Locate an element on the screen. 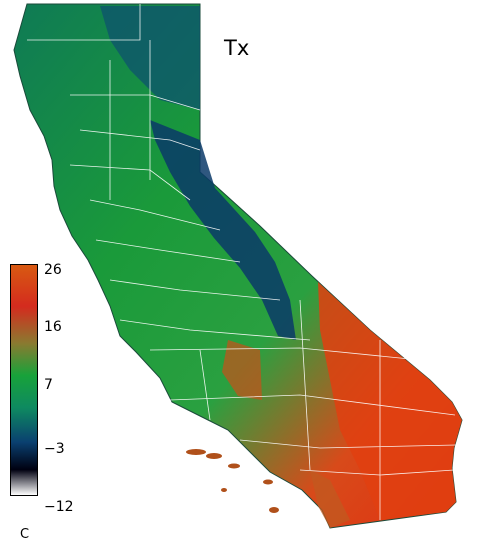 The height and width of the screenshot is (550, 500). color-scale-bar is located at coordinates (24, 380).